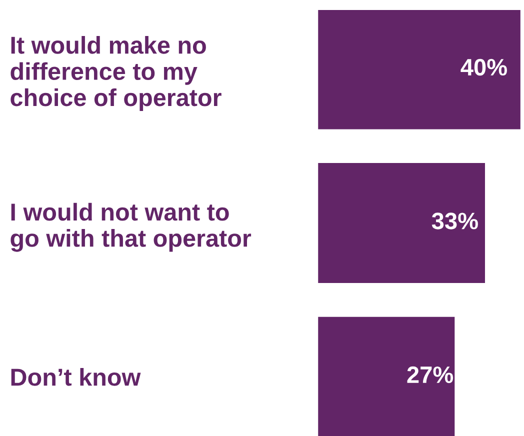 This screenshot has height=436, width=524. I want to click on data-label: 27%, so click(430, 375).